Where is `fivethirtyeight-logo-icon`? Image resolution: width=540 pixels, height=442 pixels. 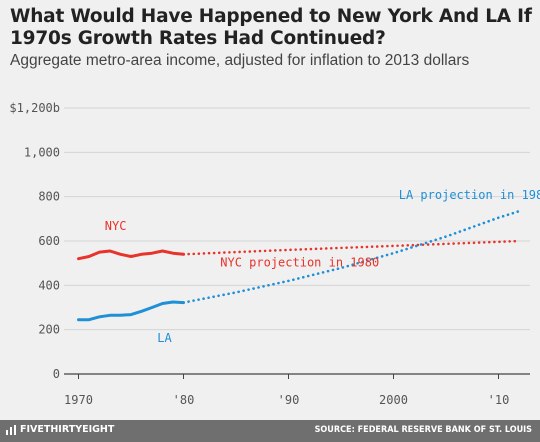 fivethirtyeight-logo-icon is located at coordinates (11, 429).